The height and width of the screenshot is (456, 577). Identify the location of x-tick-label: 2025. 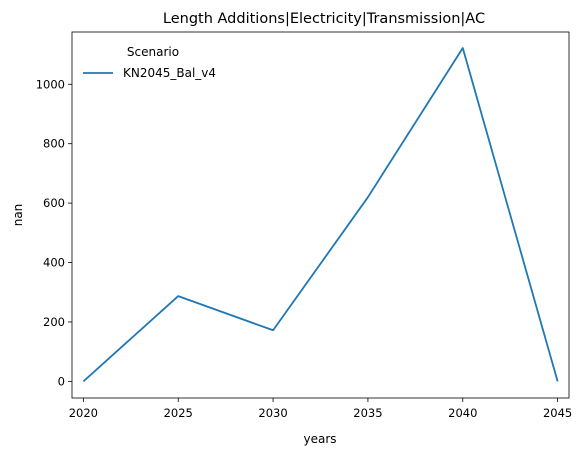
(178, 413).